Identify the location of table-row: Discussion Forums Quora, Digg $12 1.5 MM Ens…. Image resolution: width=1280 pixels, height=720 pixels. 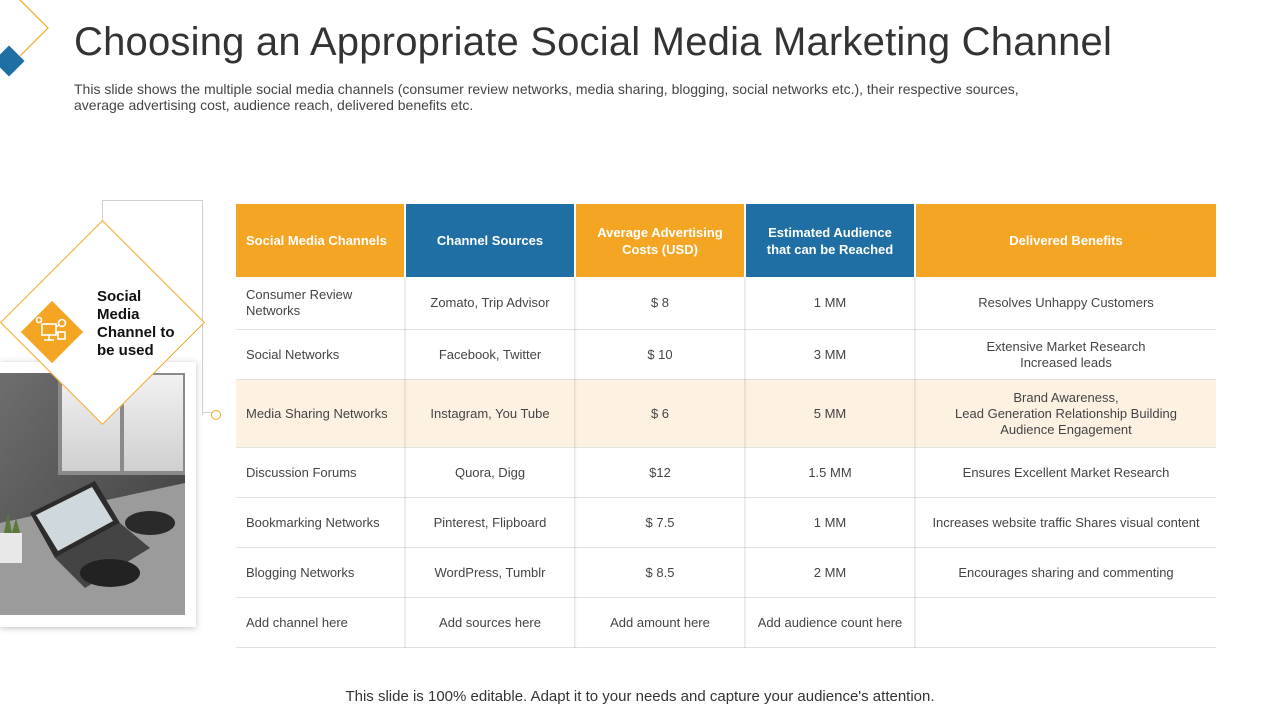
(726, 473).